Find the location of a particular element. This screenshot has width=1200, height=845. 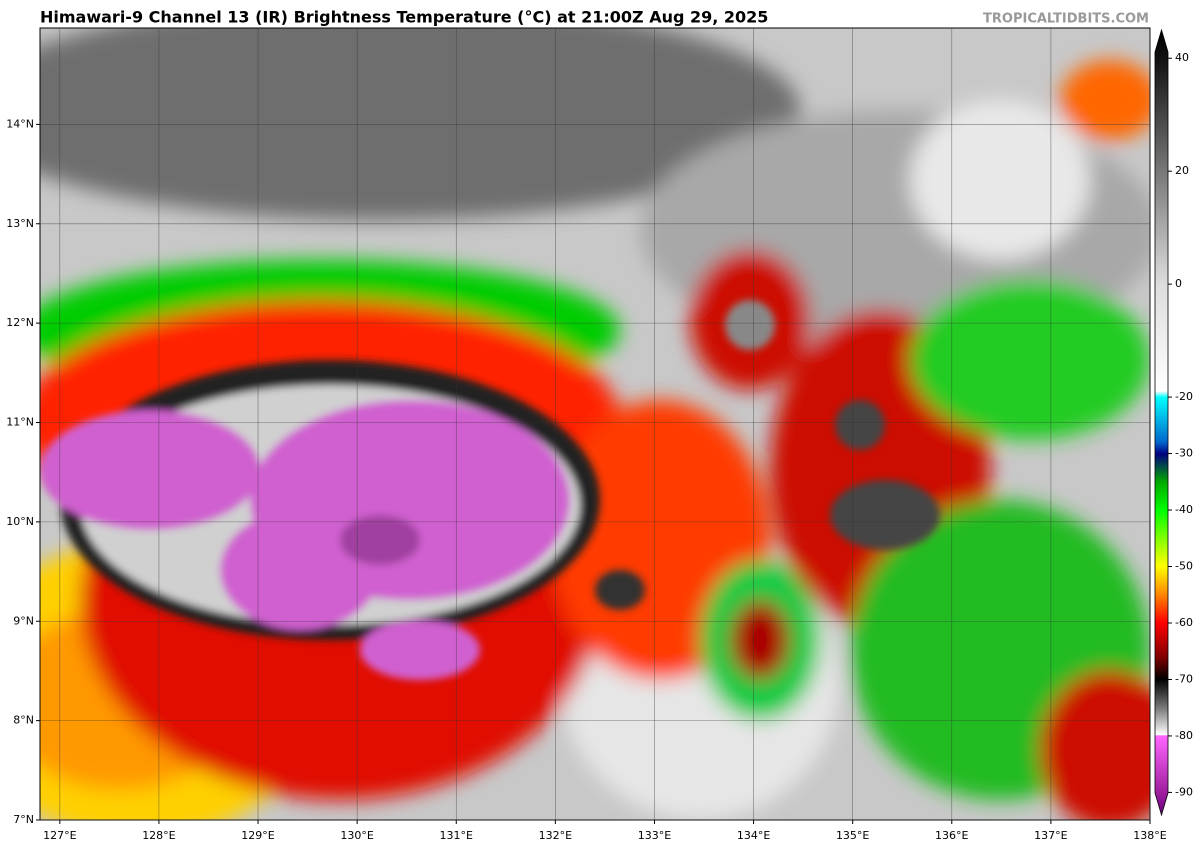

credit: TROPICALTIDBITS.COM is located at coordinates (1066, 19).